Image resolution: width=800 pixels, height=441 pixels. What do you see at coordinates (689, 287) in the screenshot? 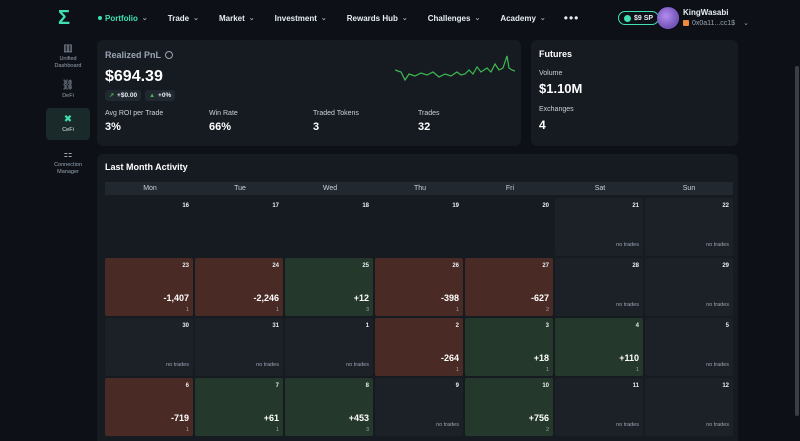
I see `calendar-day-cell: 29 no trades` at bounding box center [689, 287].